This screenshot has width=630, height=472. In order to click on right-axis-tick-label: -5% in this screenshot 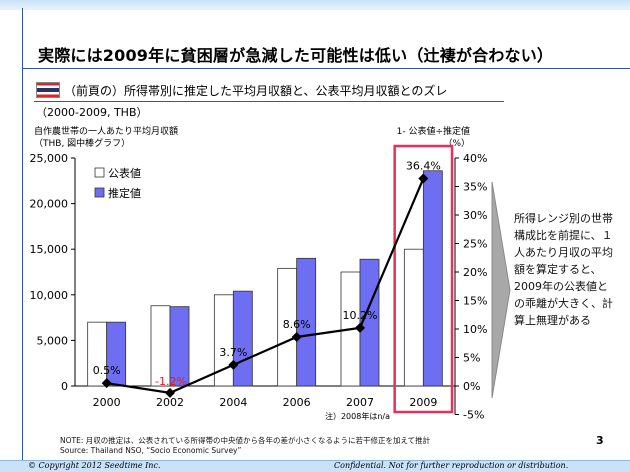, I will do `click(473, 415)`.